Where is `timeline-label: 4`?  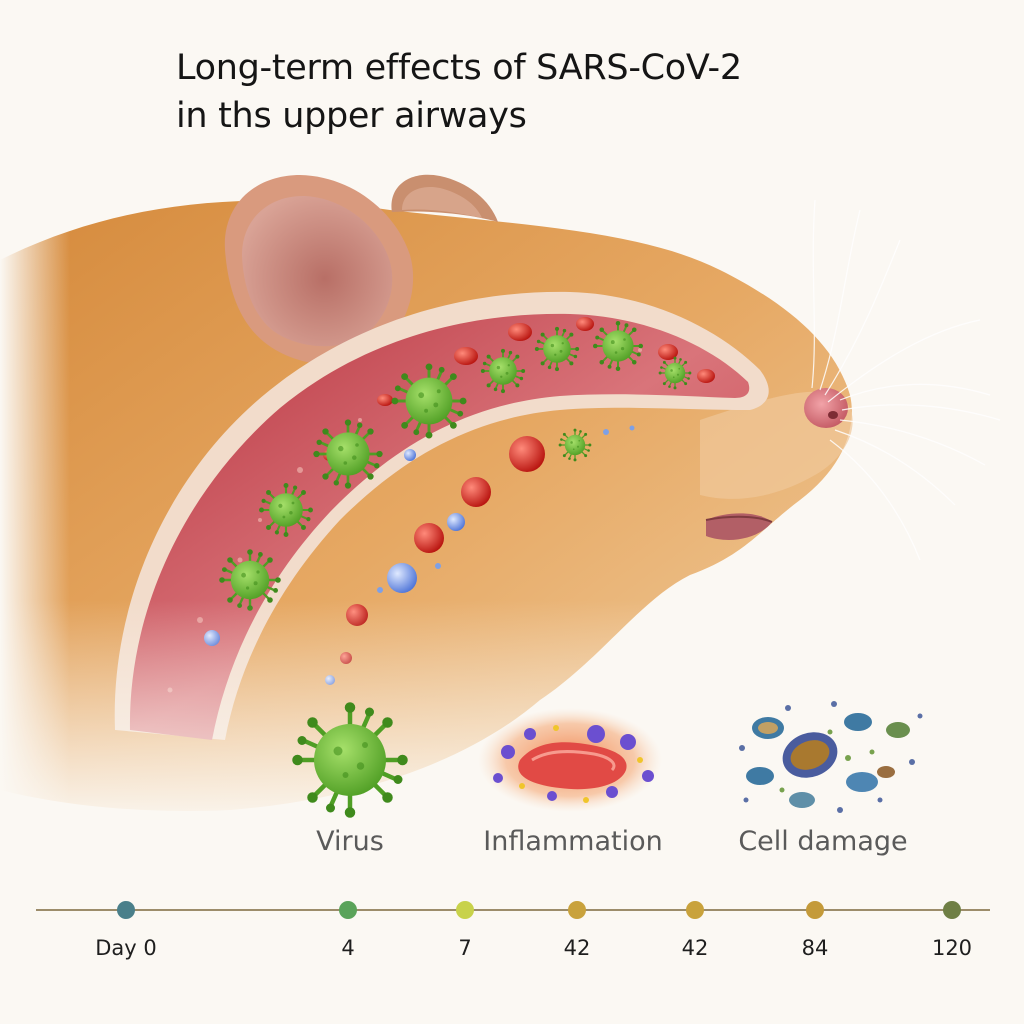
timeline-label: 4 is located at coordinates (348, 948).